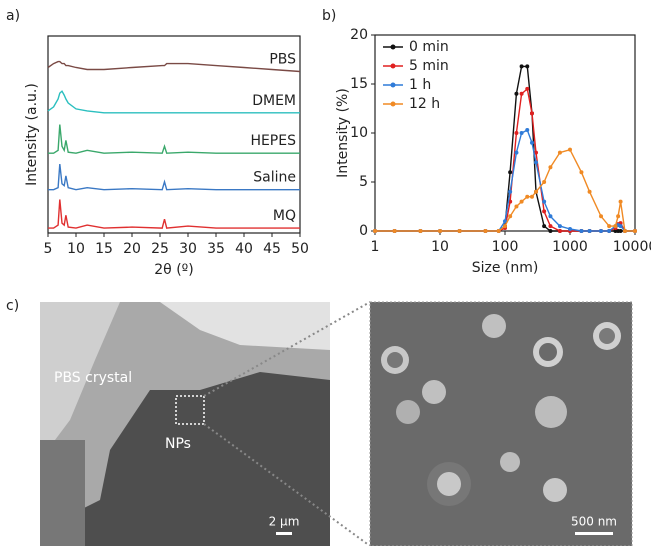 This screenshot has height=550, width=651. I want to click on y-tick-label: 20, so click(359, 35).